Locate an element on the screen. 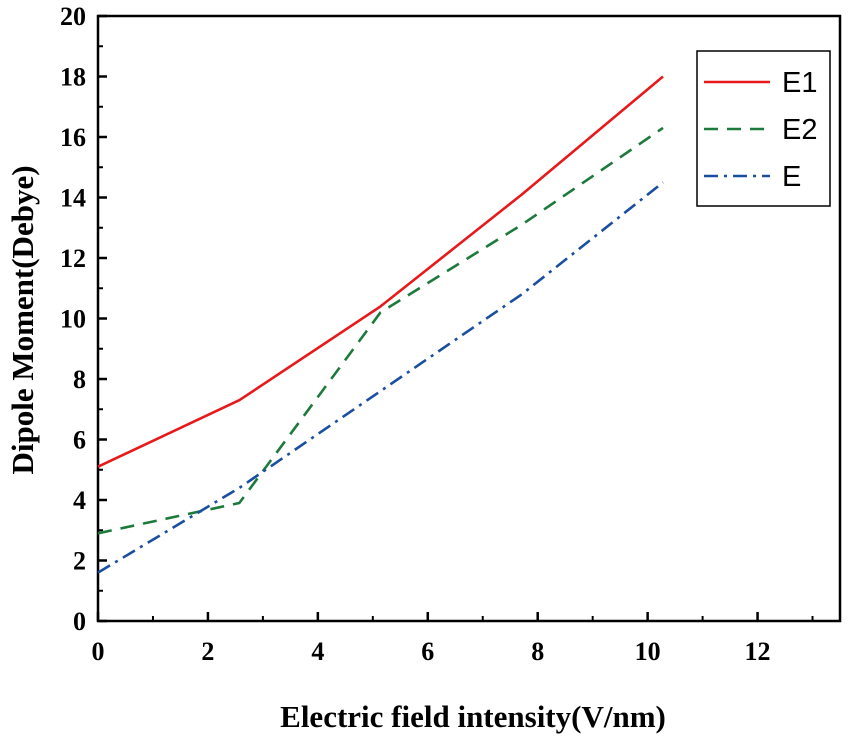  x-tick-label: 6 is located at coordinates (427, 651).